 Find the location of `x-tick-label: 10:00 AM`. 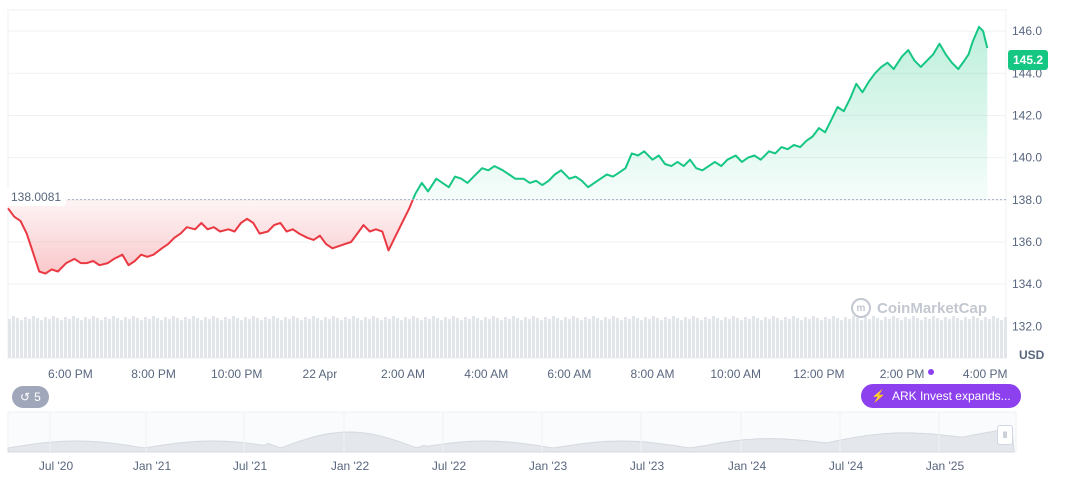

x-tick-label: 10:00 AM is located at coordinates (735, 374).